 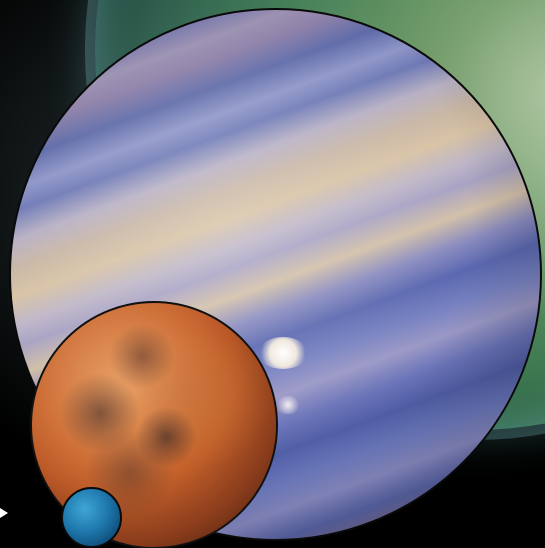 I want to click on storm-oval, so click(x=283, y=353).